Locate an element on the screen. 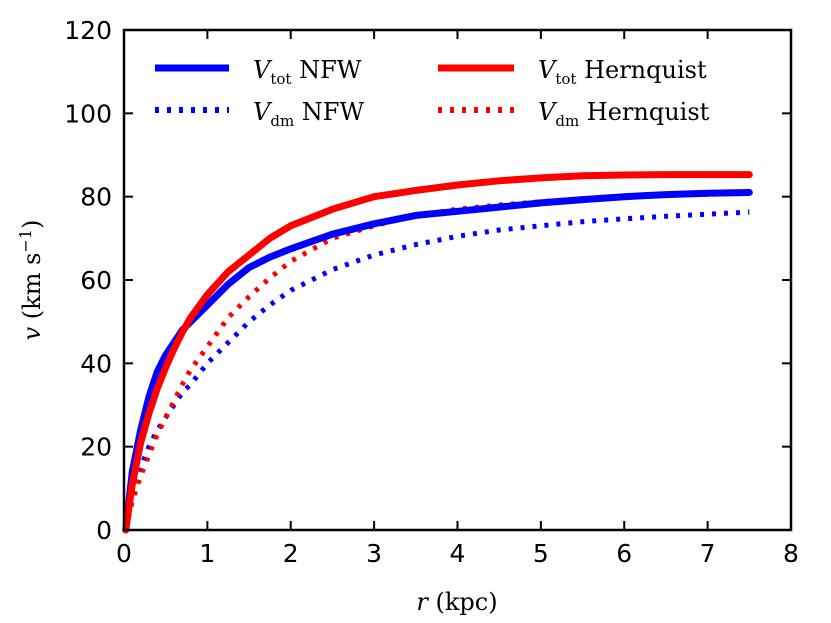 The image size is (831, 623). x-tick-label-8: 8 is located at coordinates (791, 553).